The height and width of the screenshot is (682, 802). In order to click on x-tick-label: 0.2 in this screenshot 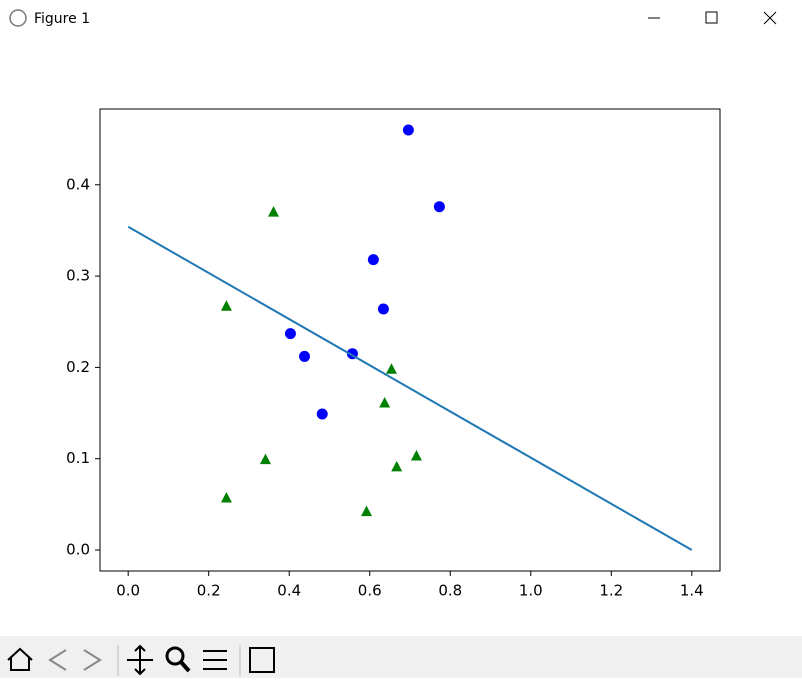, I will do `click(209, 591)`.